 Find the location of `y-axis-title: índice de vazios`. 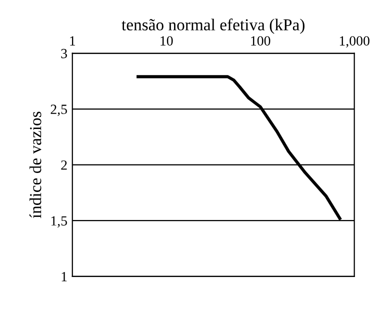

y-axis-title: índice de vazios is located at coordinates (35, 165).